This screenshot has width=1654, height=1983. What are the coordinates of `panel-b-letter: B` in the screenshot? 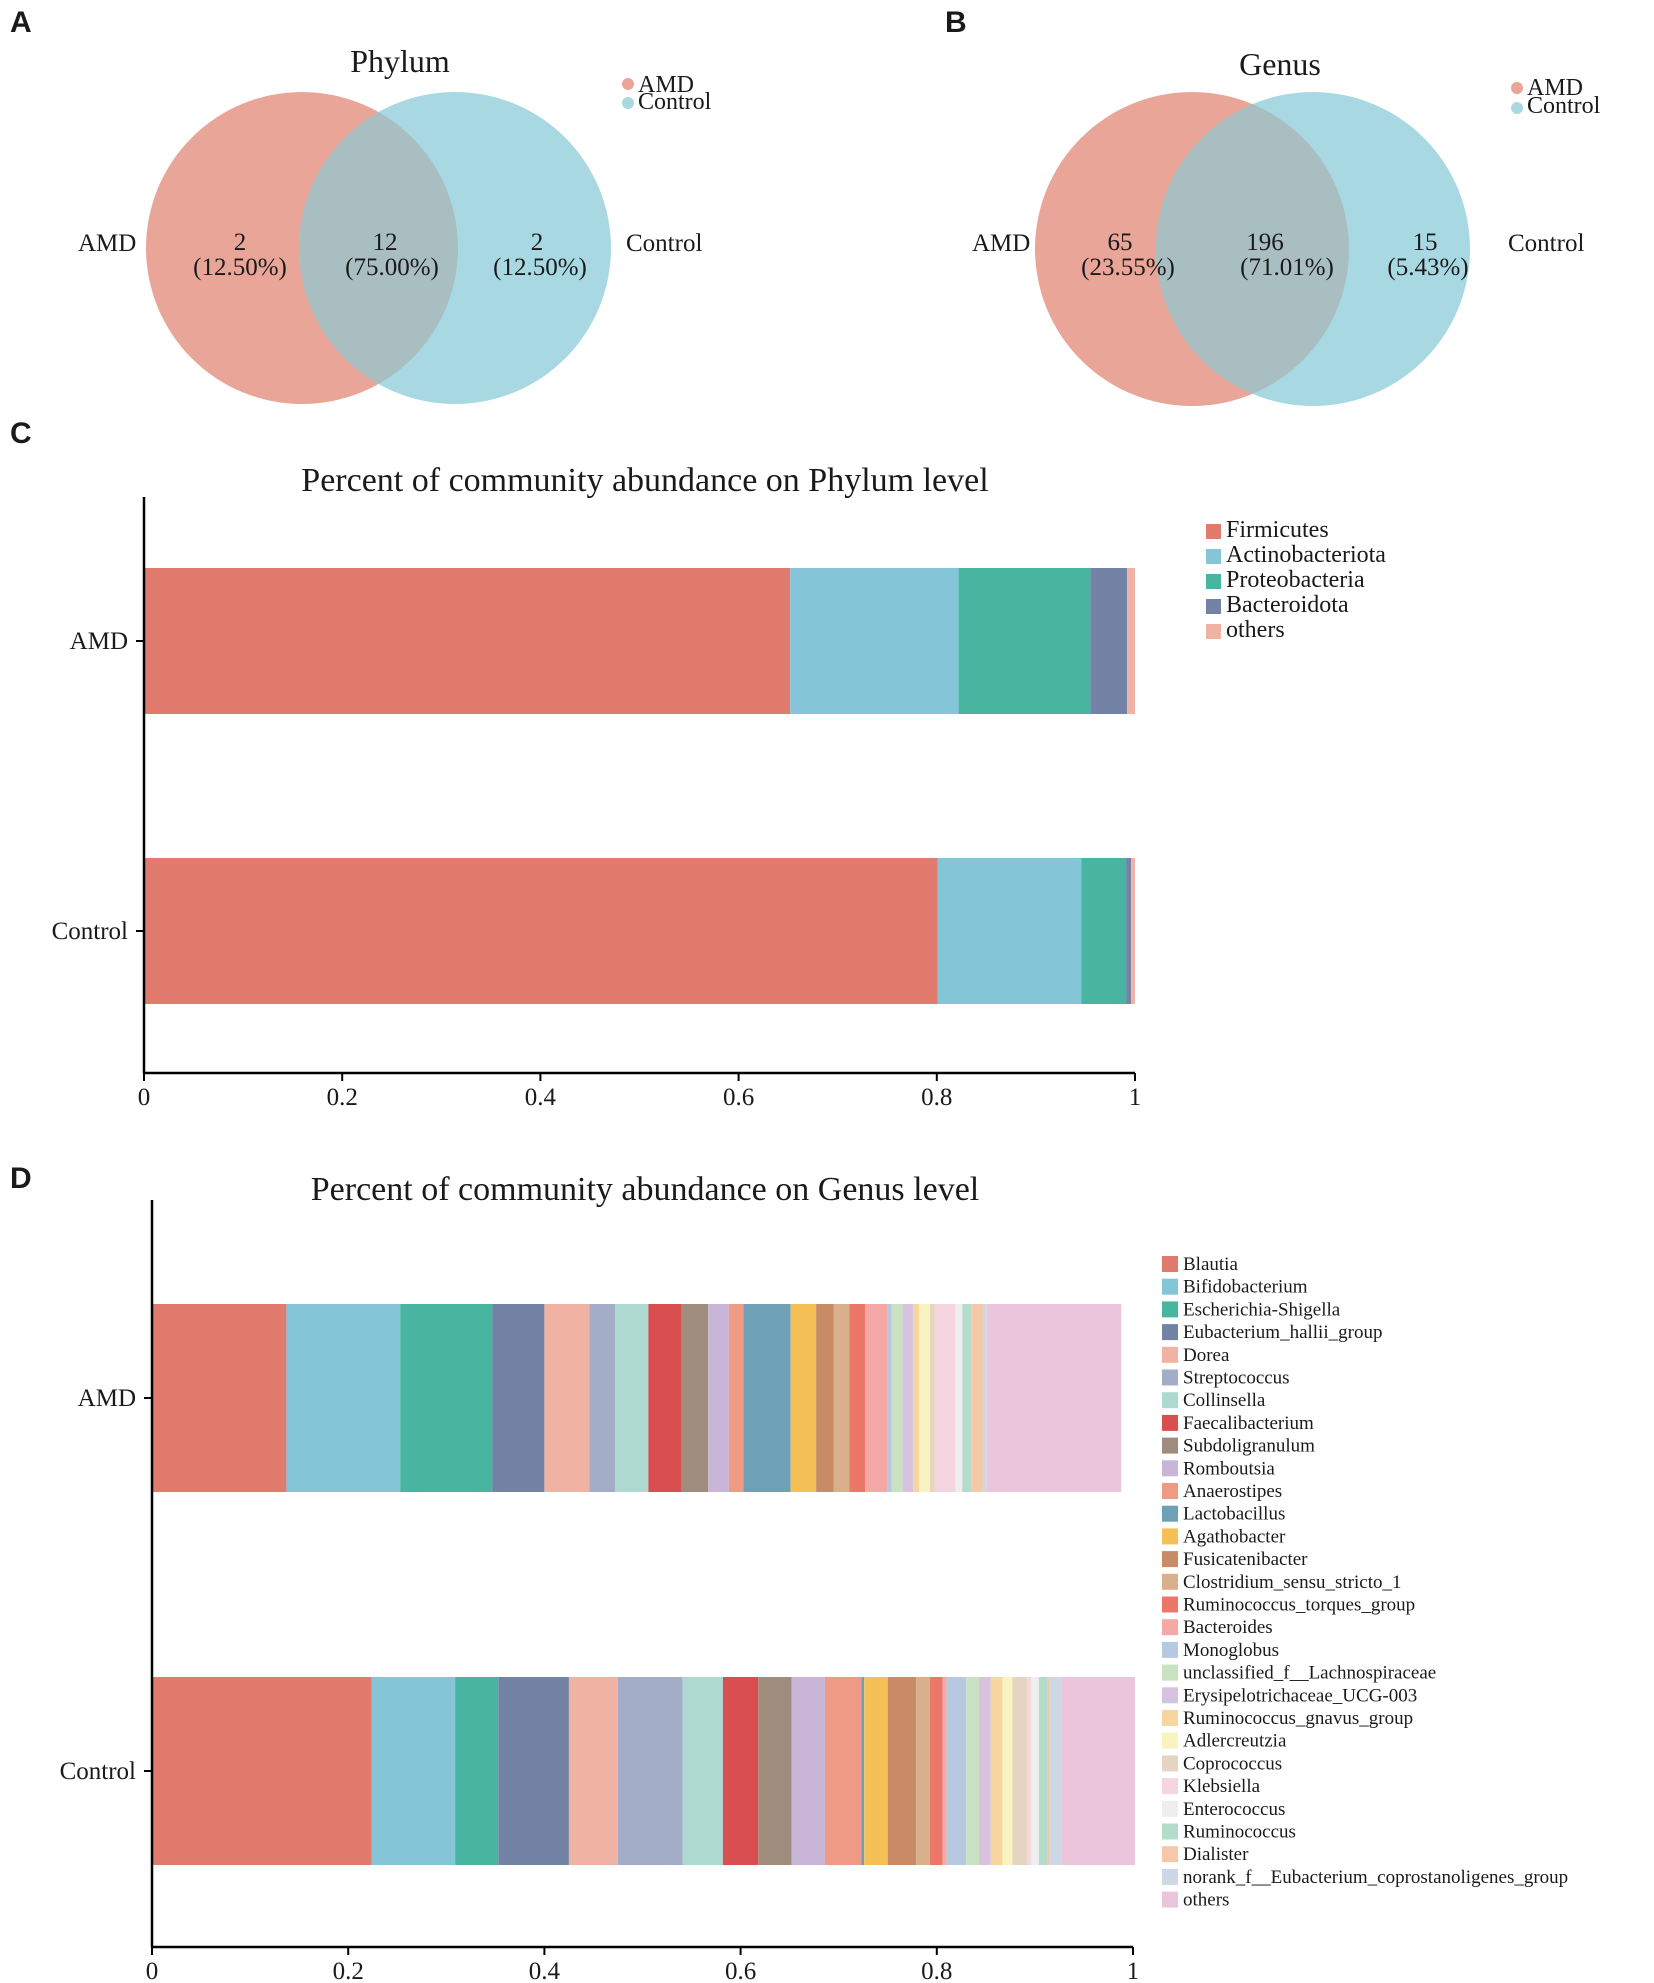 It's located at (956, 22).